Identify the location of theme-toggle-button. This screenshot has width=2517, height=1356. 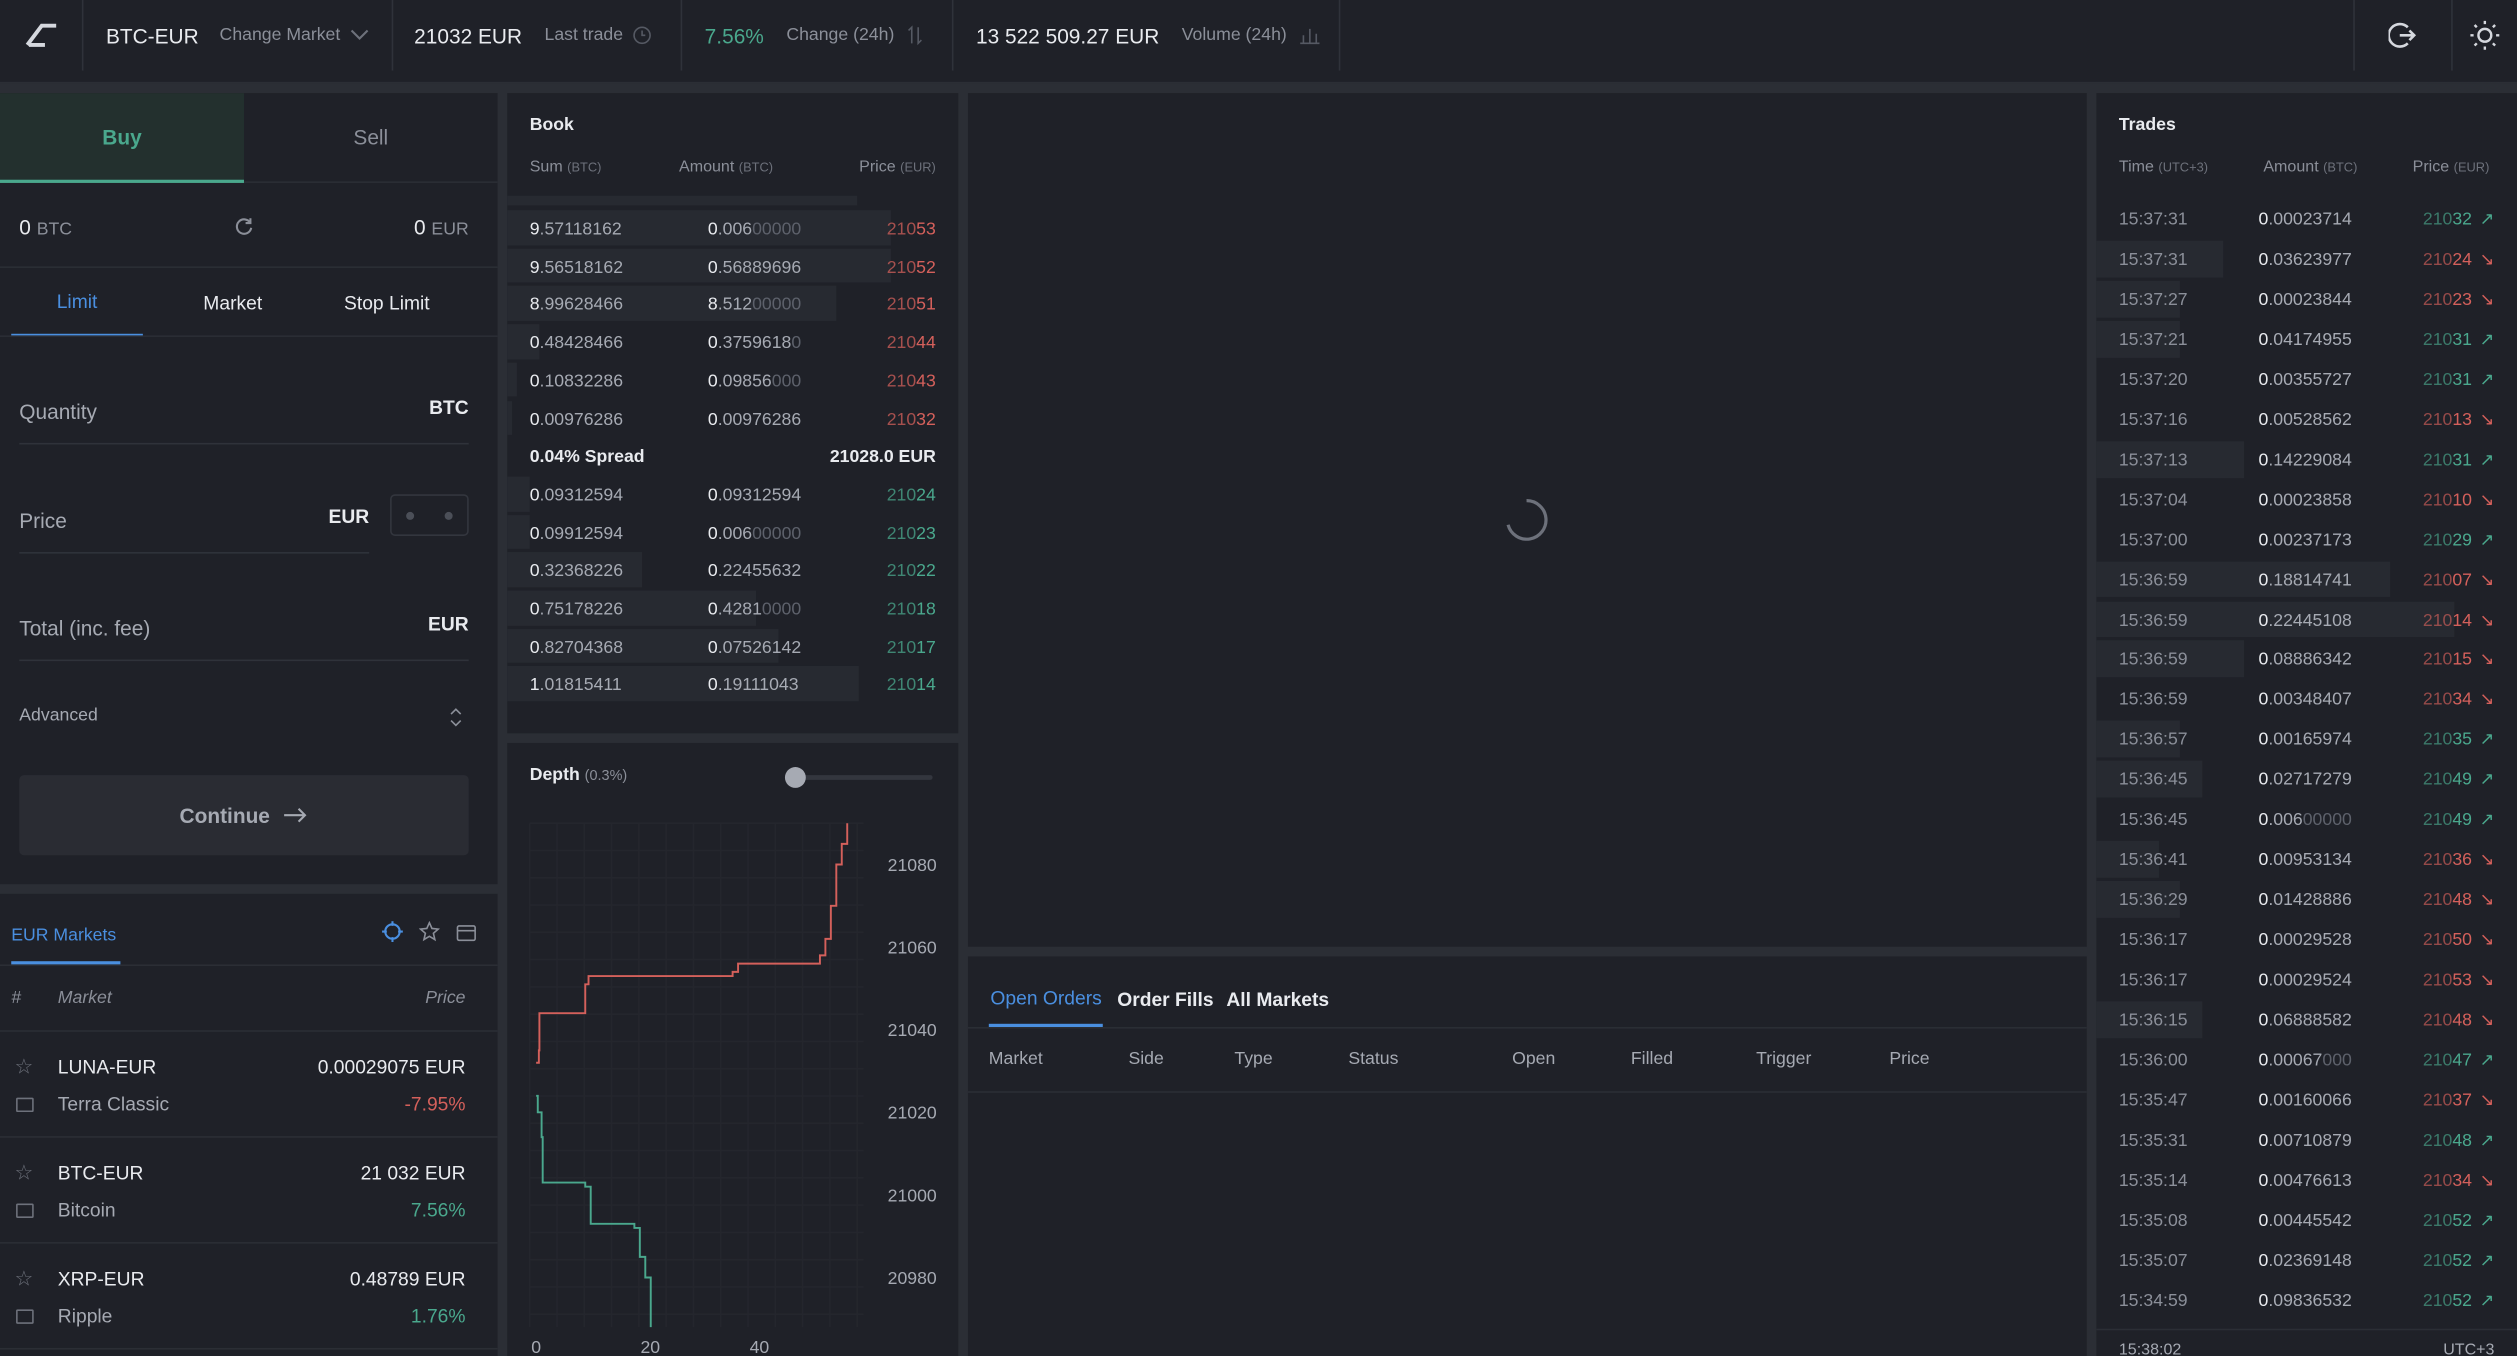
(2485, 35).